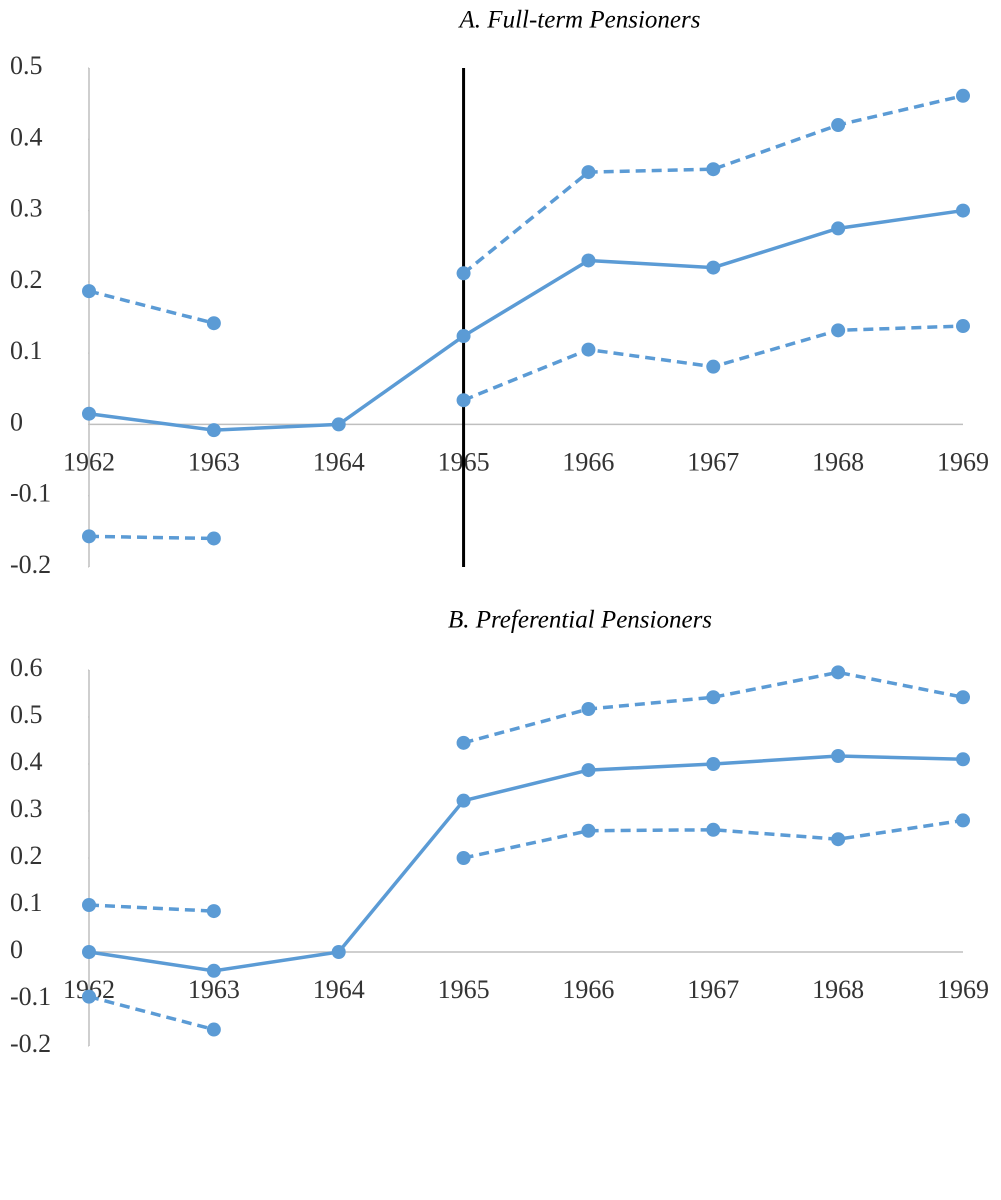  Describe the element at coordinates (579, 20) in the screenshot. I see `chart-title: A. Full-term Pensioners` at that location.